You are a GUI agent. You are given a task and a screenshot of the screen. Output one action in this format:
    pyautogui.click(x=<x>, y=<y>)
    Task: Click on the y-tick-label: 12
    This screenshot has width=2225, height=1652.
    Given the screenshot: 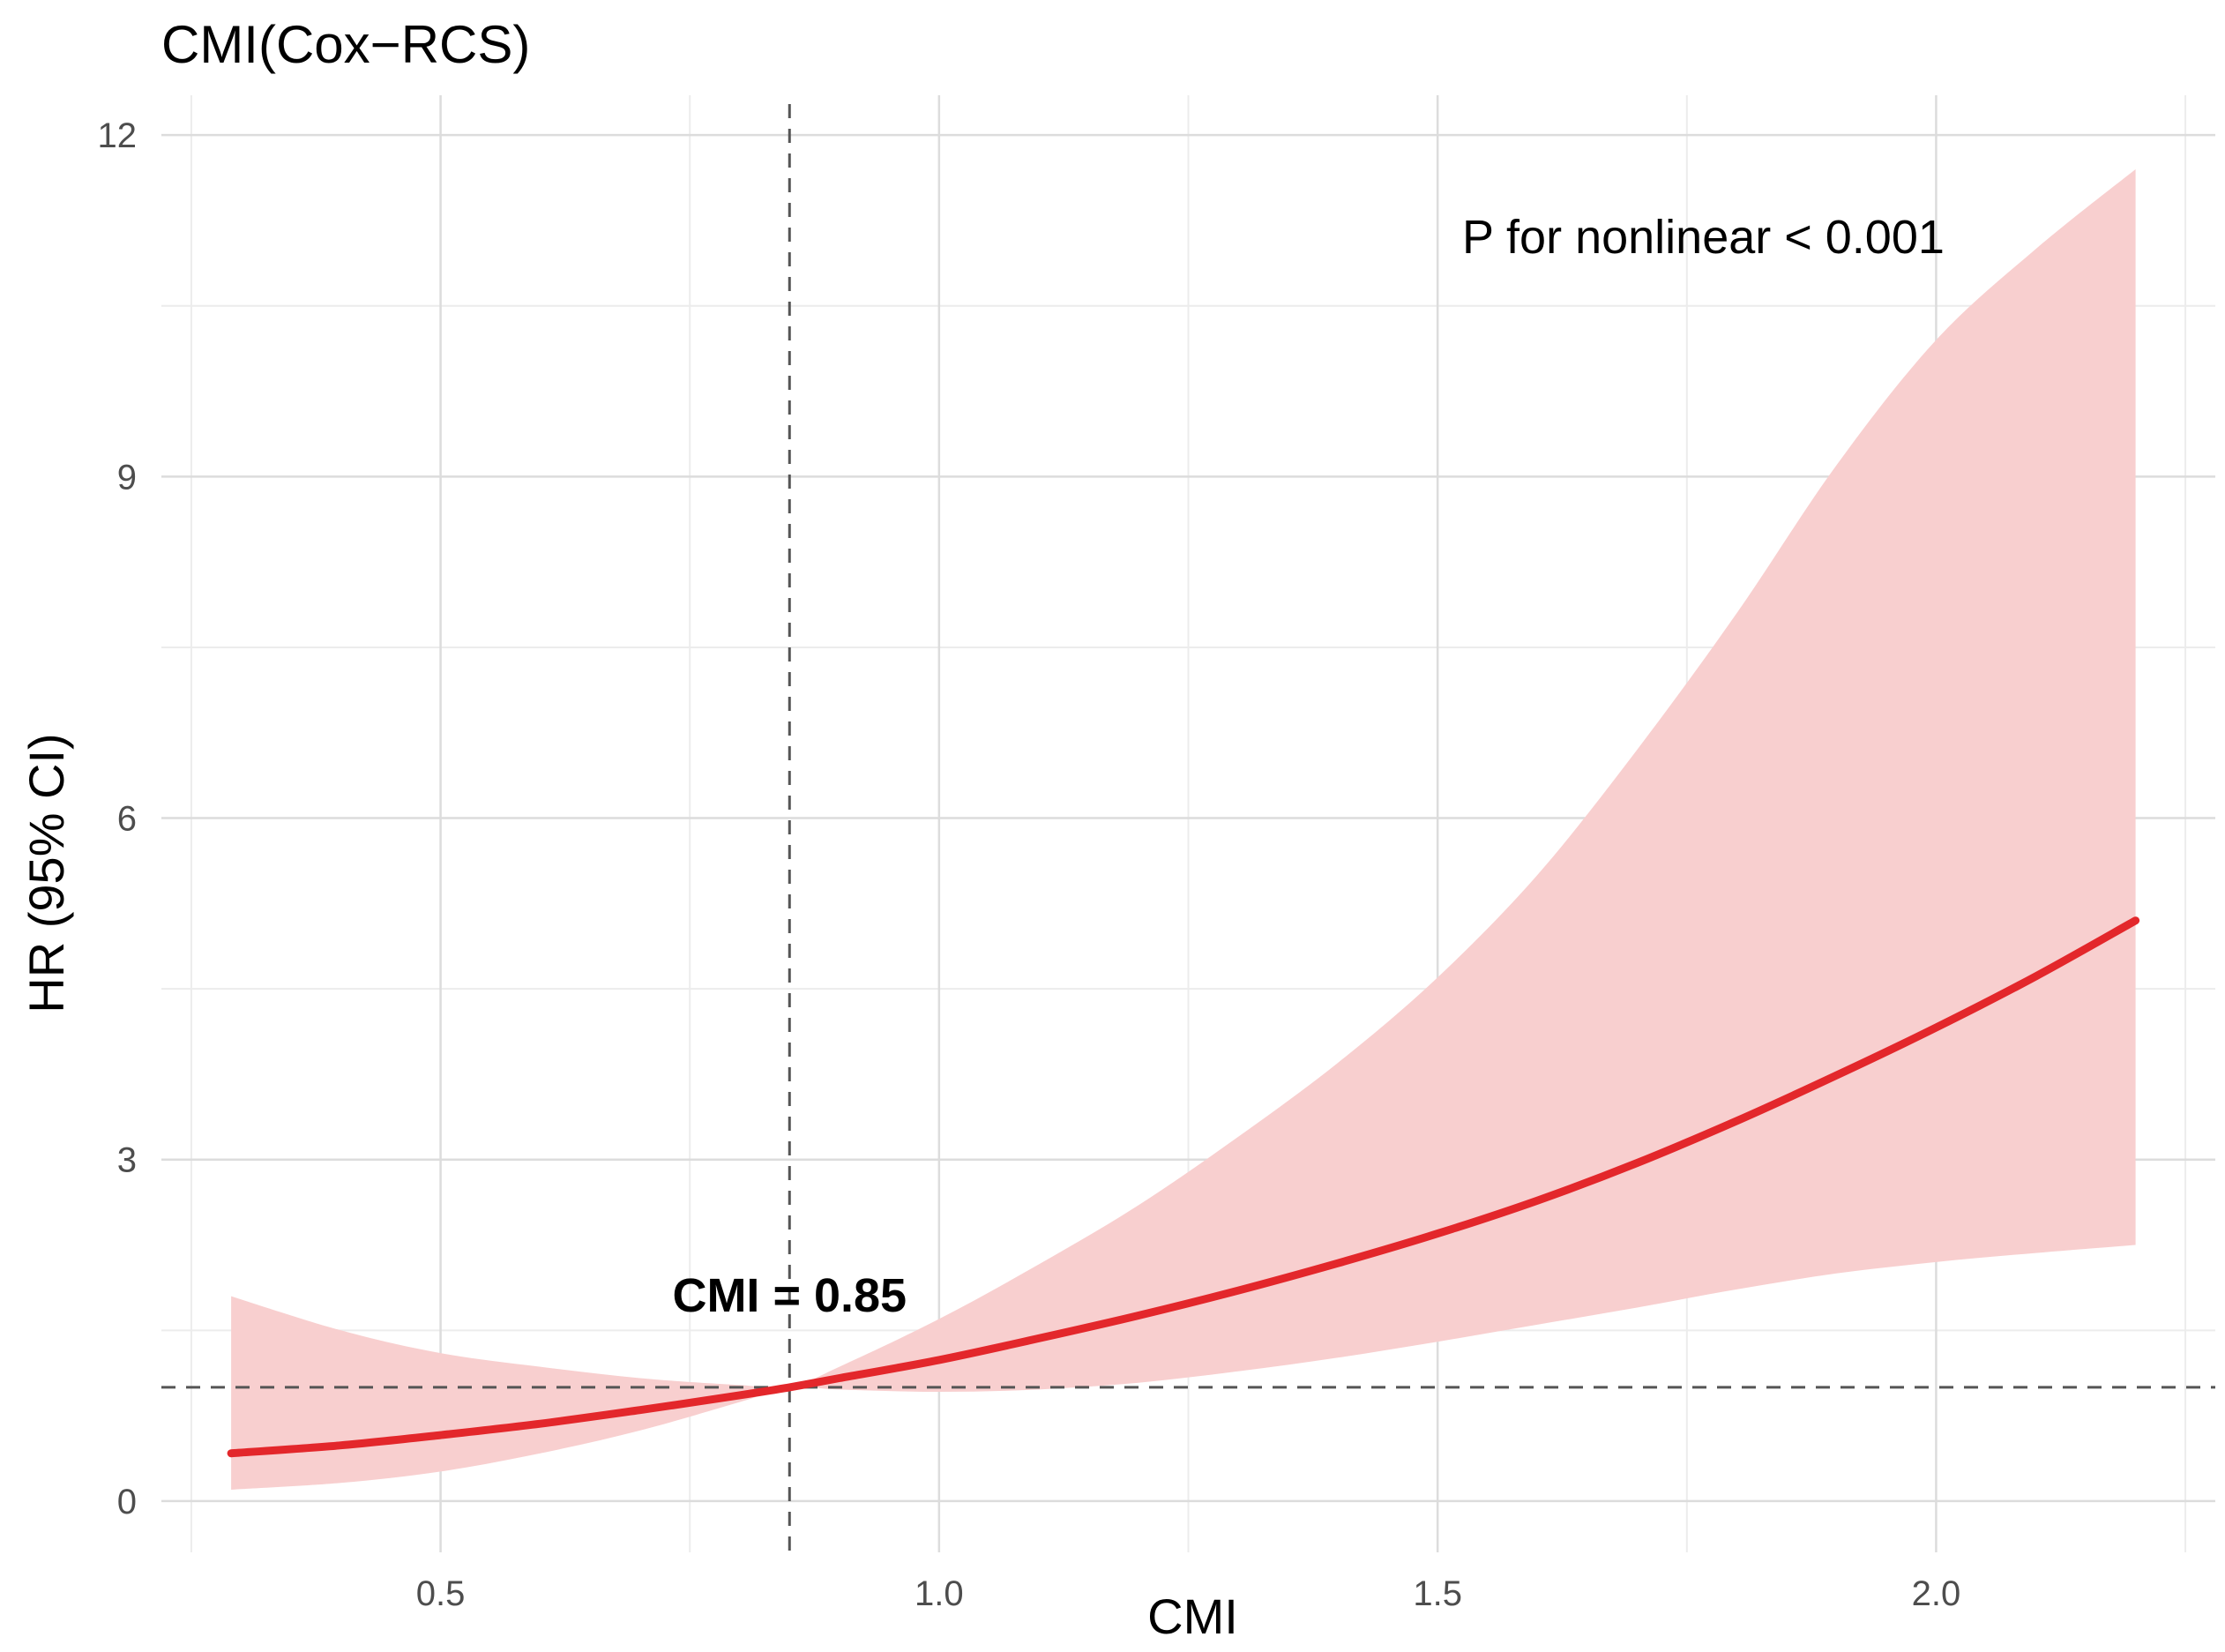 What is the action you would take?
    pyautogui.click(x=118, y=135)
    